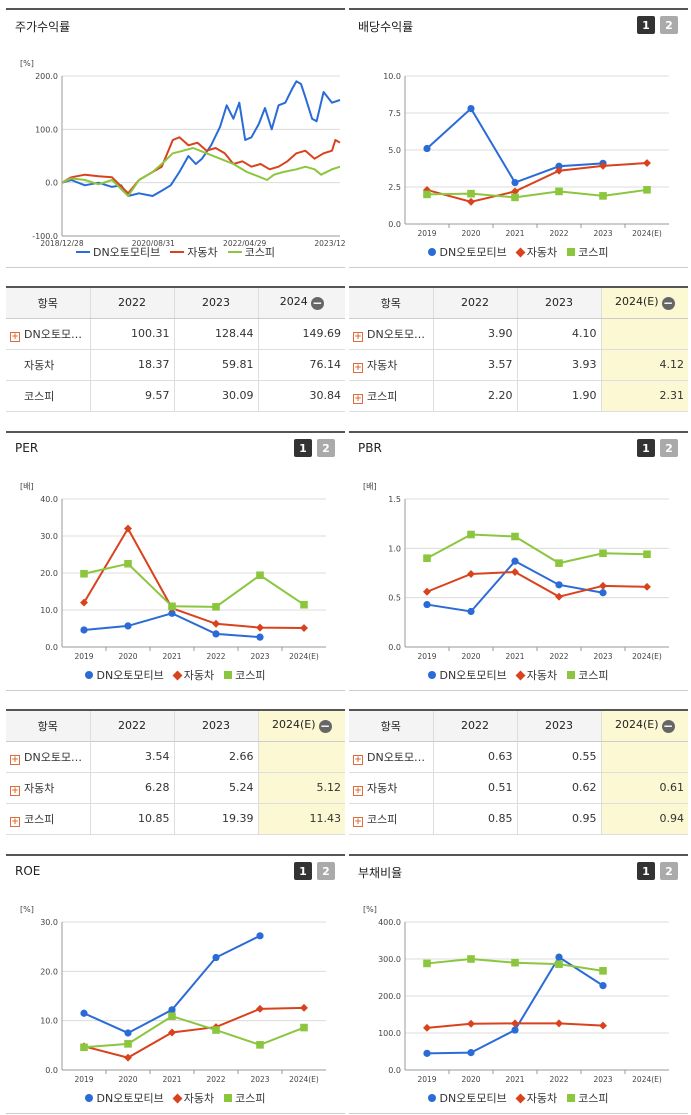 The image size is (691, 1115). What do you see at coordinates (215, 365) in the screenshot?
I see `table-cell: 59.81` at bounding box center [215, 365].